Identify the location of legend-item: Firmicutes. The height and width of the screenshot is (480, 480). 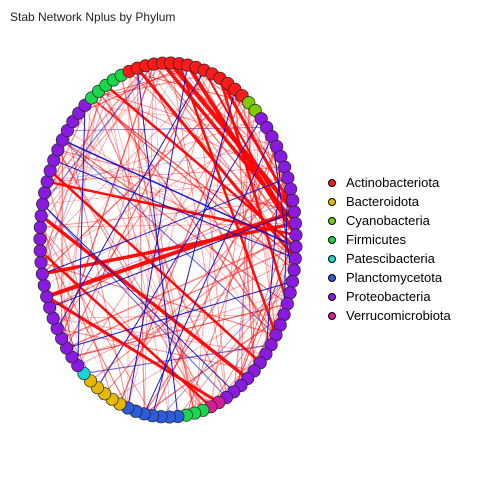
(388, 239).